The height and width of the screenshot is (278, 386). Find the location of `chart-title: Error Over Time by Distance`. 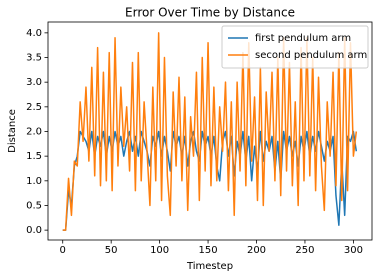

chart-title: Error Over Time by Distance is located at coordinates (210, 13).